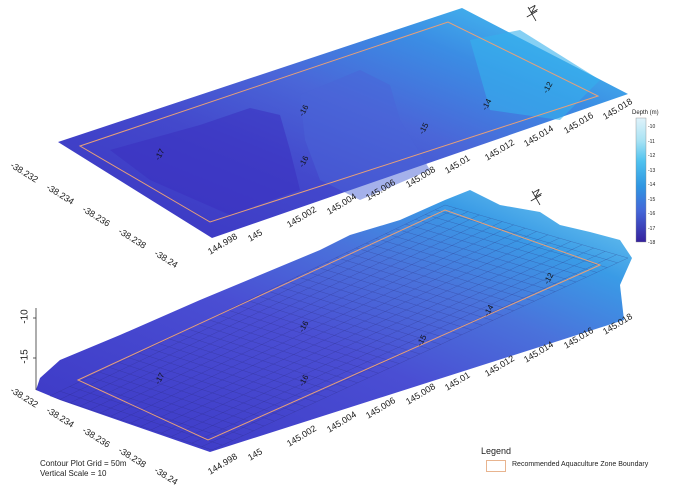  What do you see at coordinates (652, 170) in the screenshot?
I see `colorbar-tick-label: -13` at bounding box center [652, 170].